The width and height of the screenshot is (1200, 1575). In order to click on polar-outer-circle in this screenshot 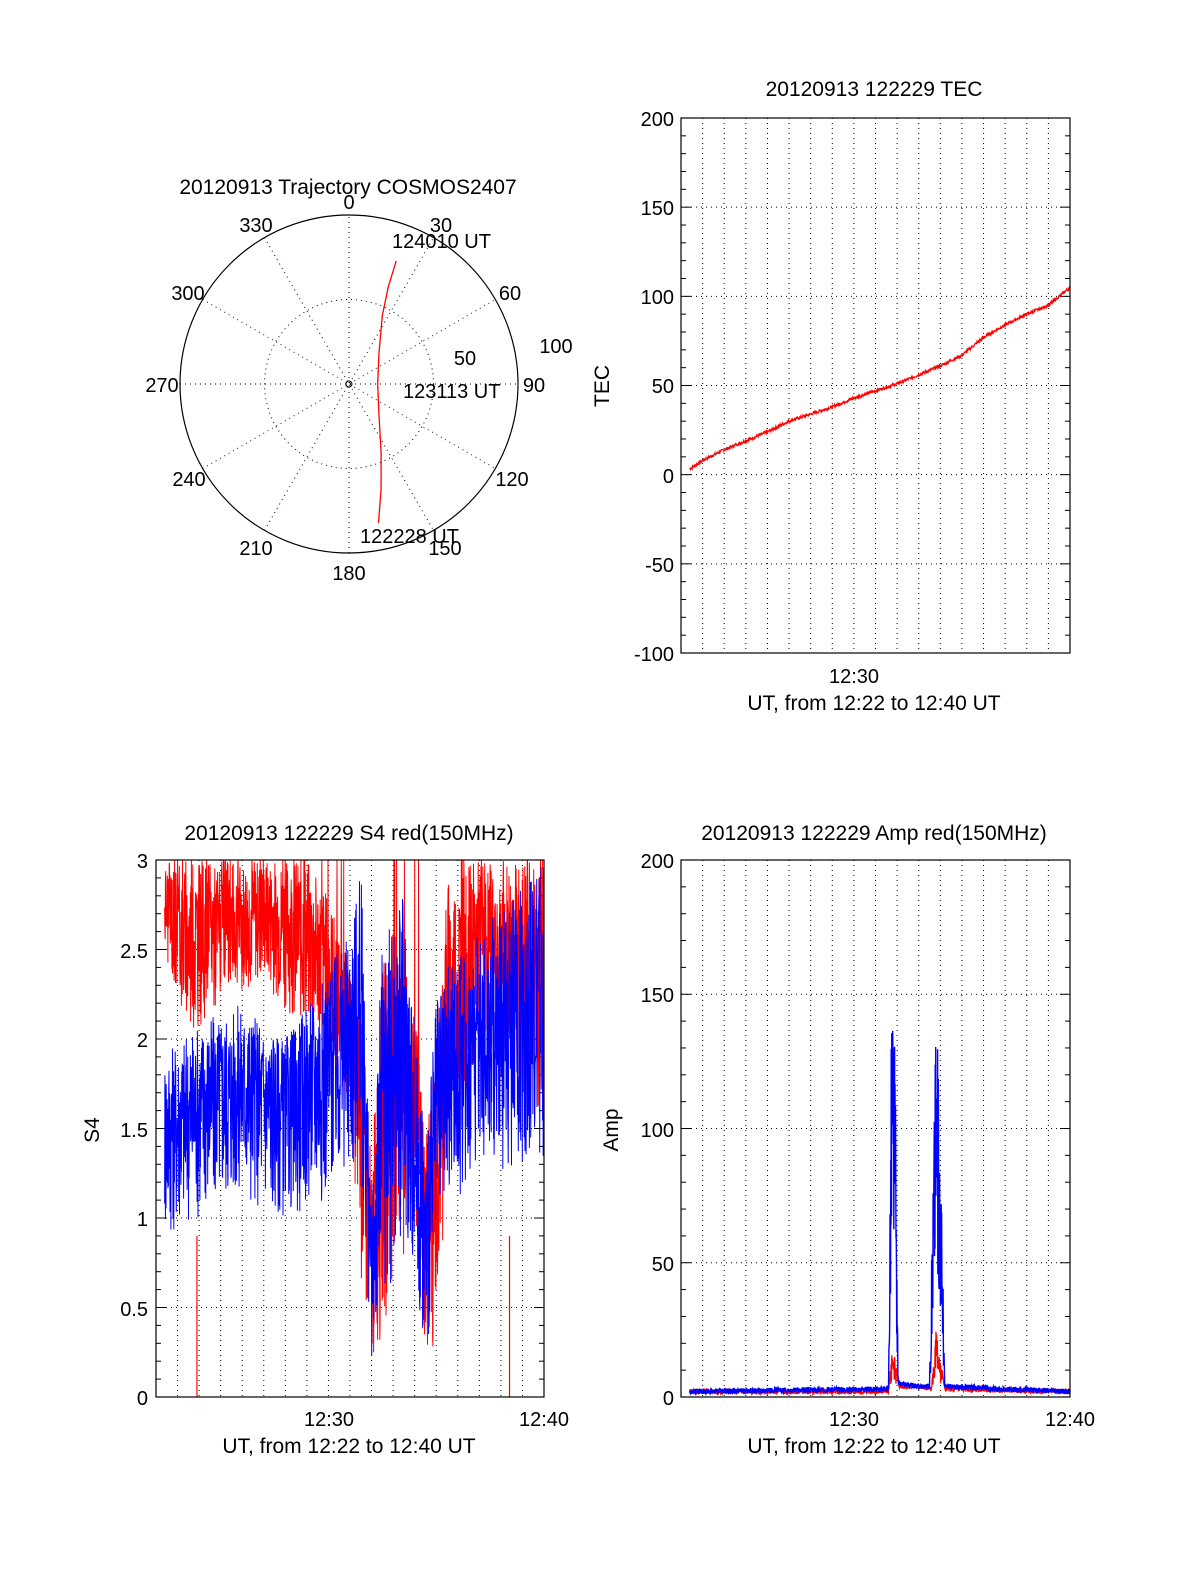, I will do `click(349, 384)`.